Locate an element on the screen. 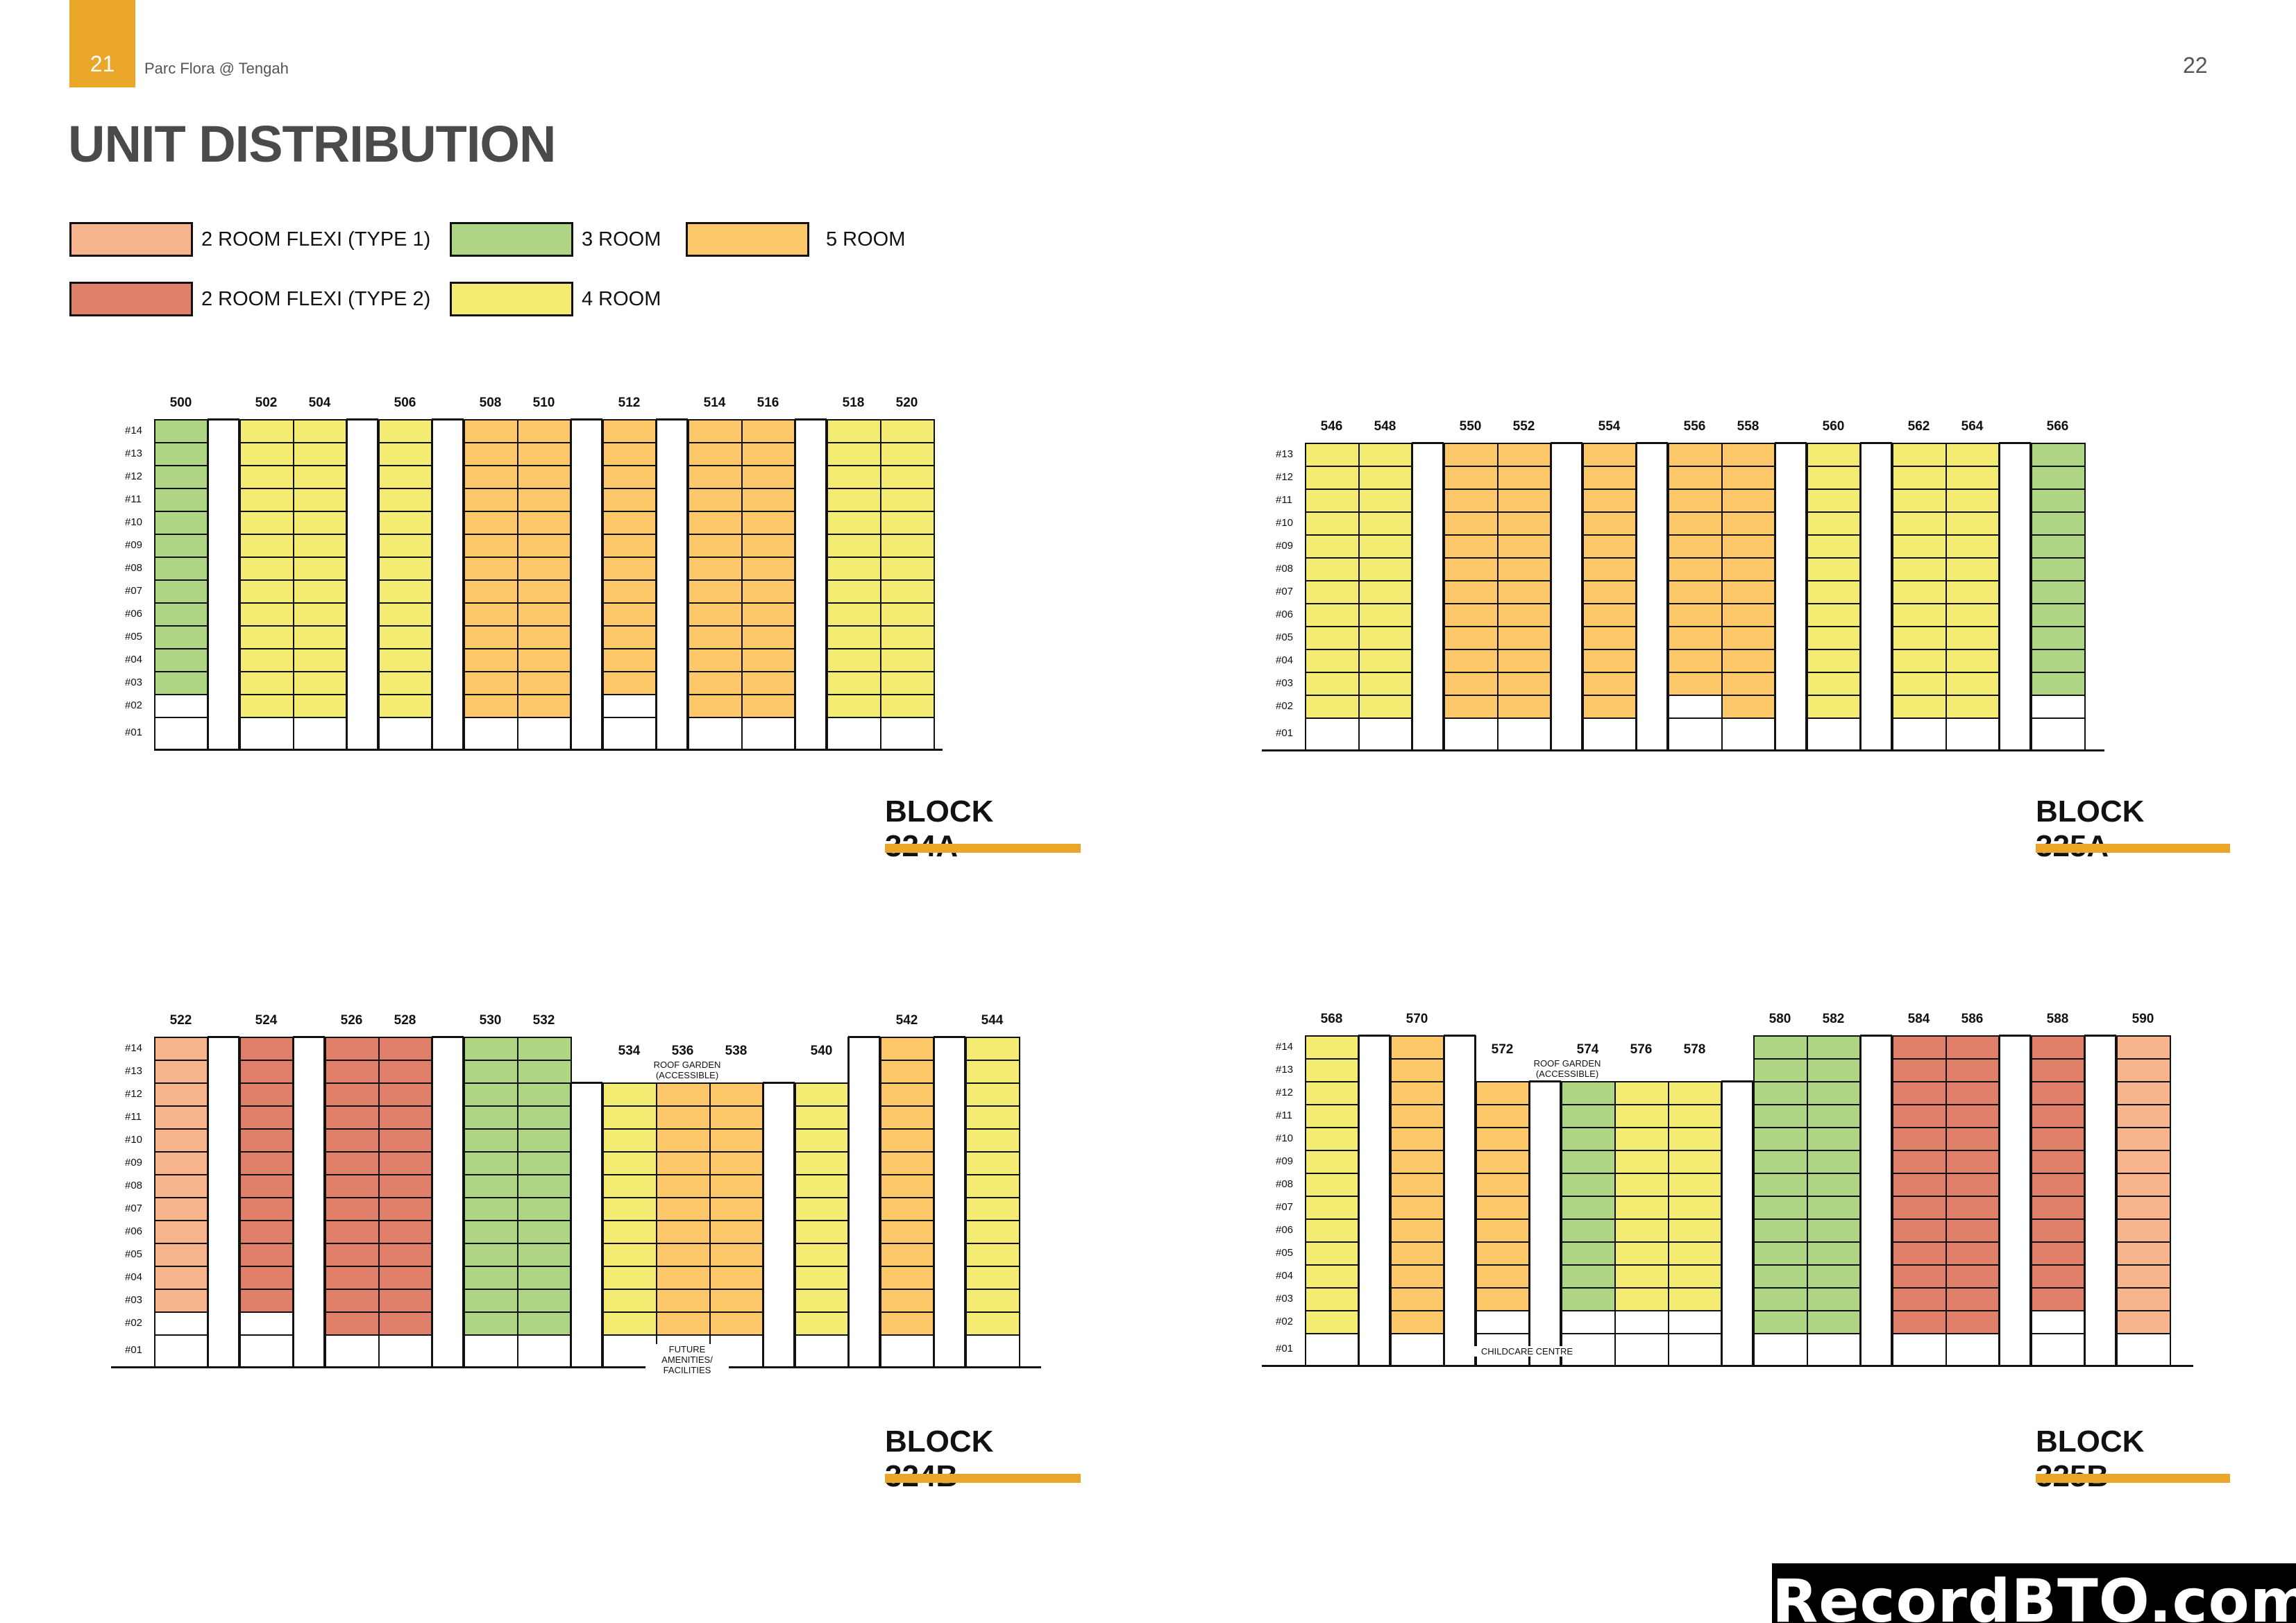 The width and height of the screenshot is (2296, 1623). unit-stack-label: 516 is located at coordinates (768, 403).